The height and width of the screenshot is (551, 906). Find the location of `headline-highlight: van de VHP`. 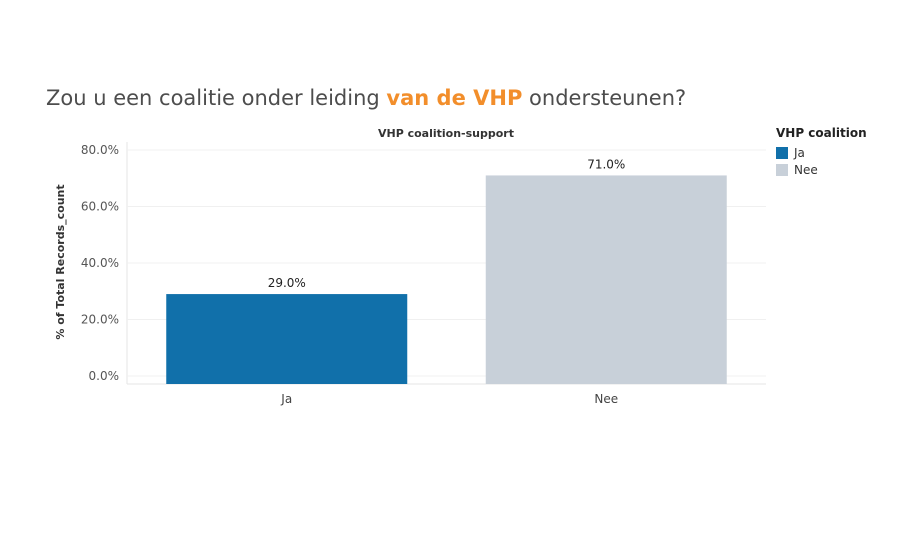

headline-highlight: van de VHP is located at coordinates (454, 98).